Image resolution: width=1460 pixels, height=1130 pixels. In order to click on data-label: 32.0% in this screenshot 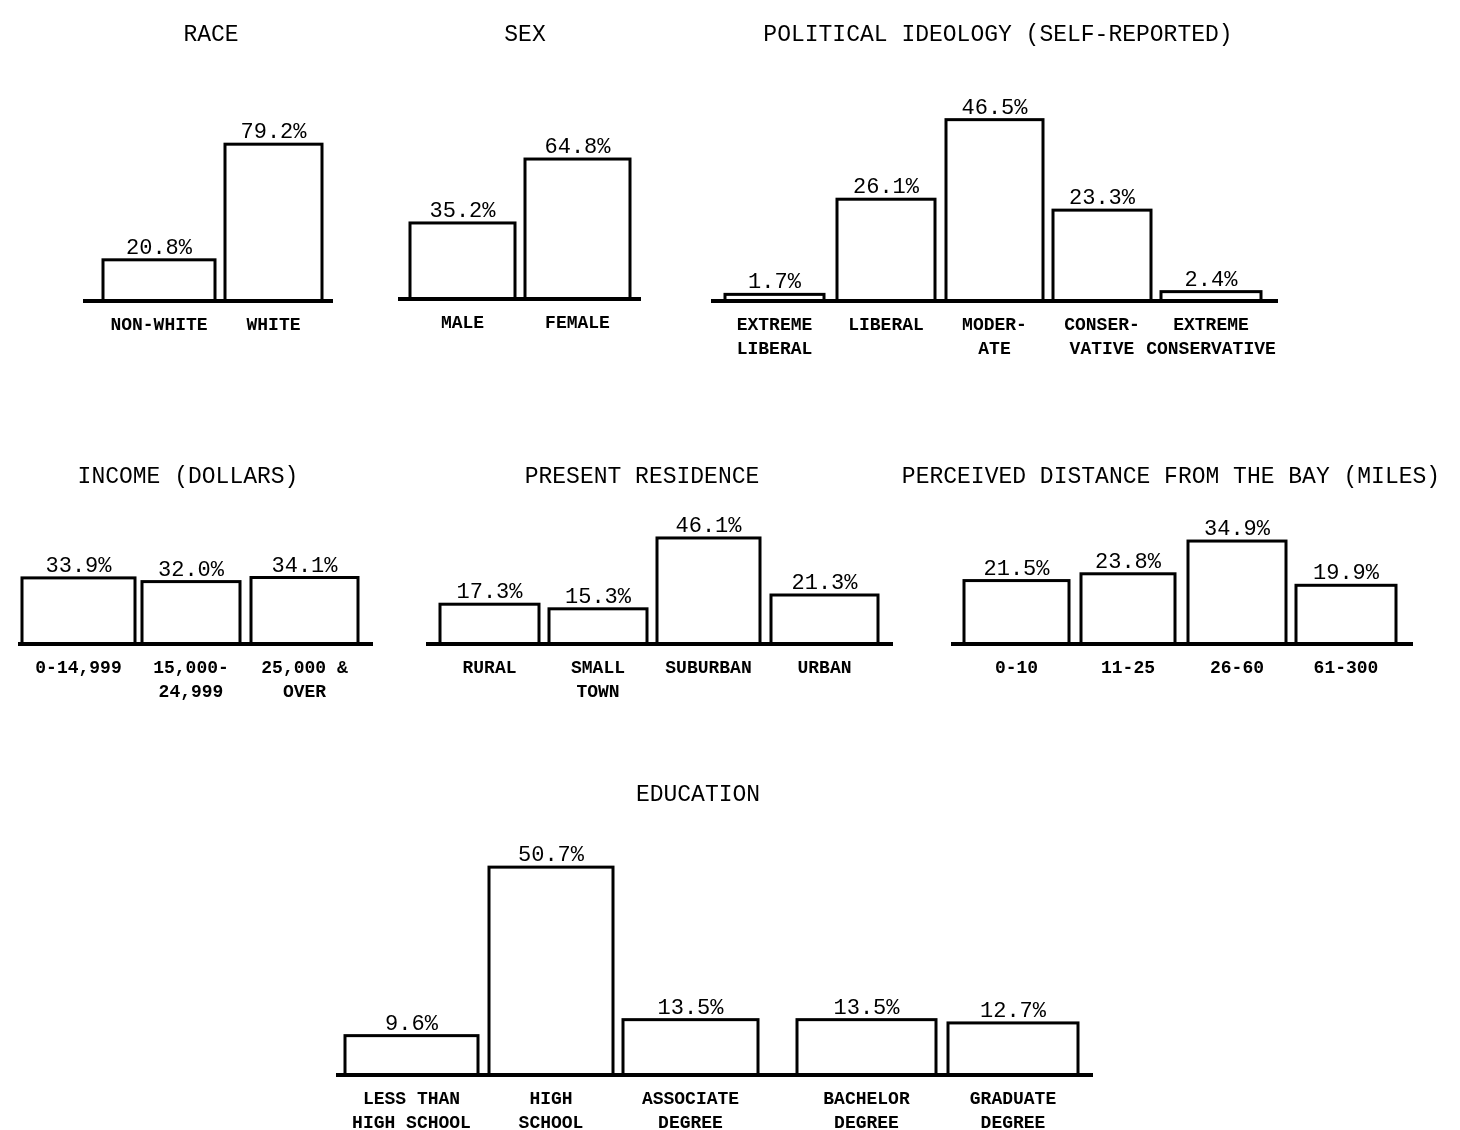, I will do `click(191, 570)`.